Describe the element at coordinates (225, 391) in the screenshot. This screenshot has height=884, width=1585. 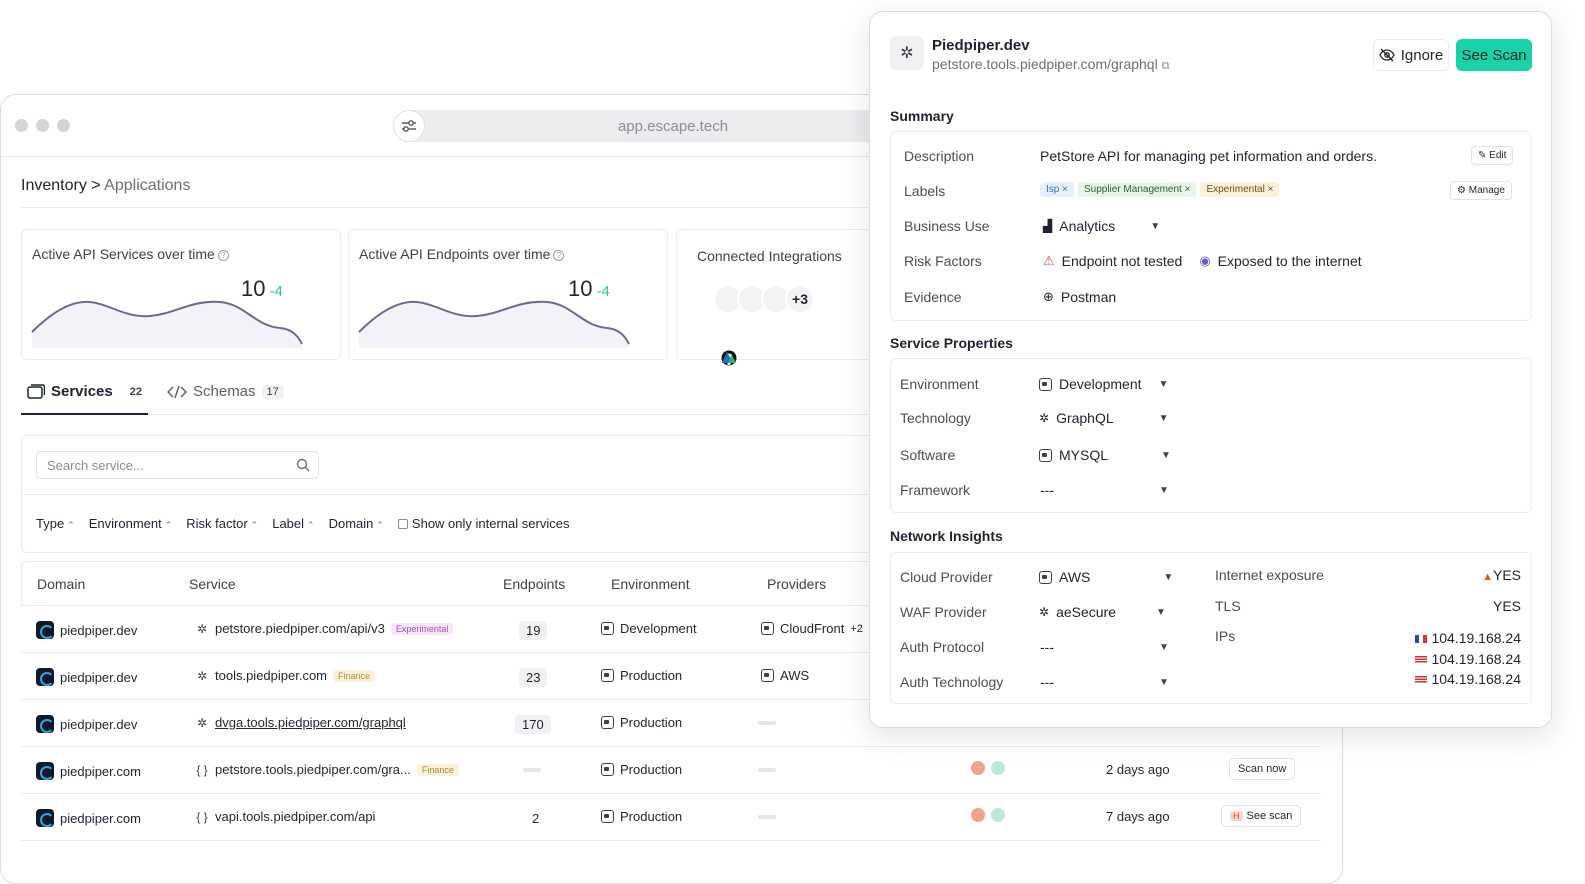
I see `tab-schemas: Schemas 17` at that location.